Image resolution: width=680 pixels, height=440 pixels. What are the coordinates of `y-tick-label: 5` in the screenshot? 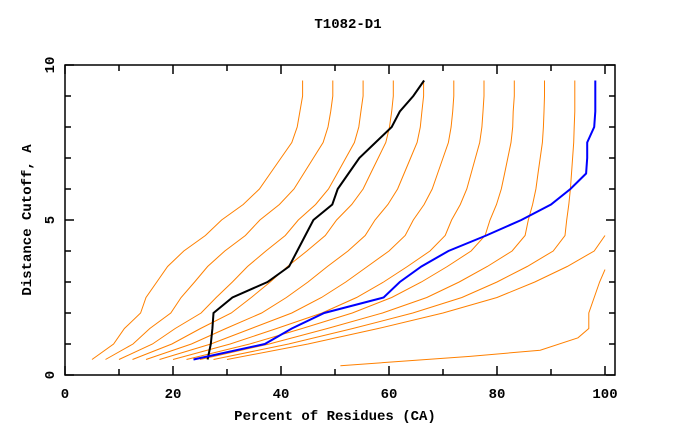 It's located at (51, 220).